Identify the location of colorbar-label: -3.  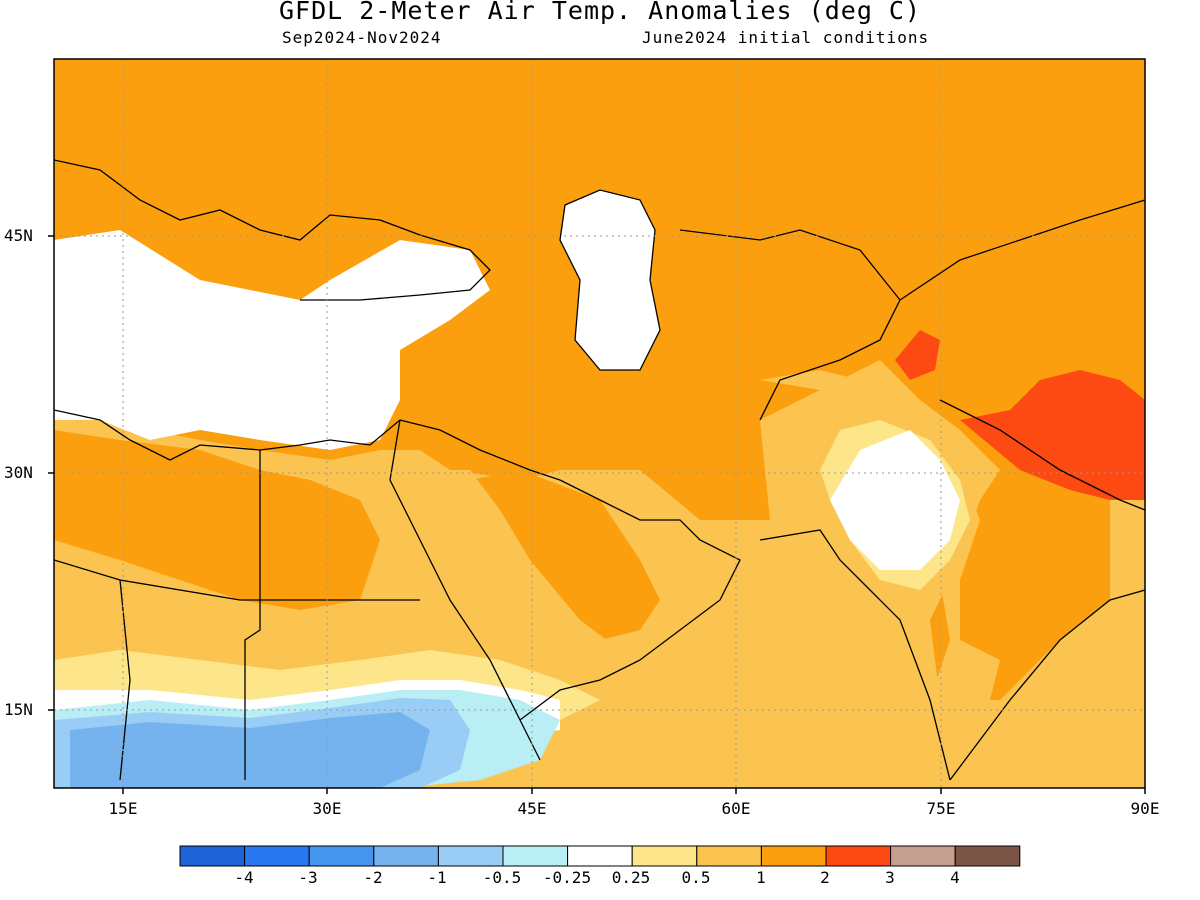
(308, 877).